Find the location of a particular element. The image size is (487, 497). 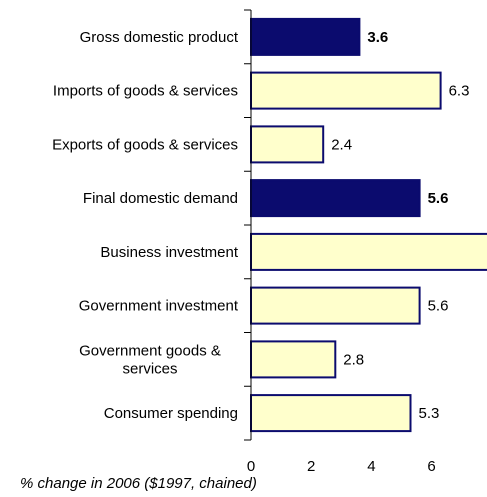

data-label: 5.3 is located at coordinates (429, 413).